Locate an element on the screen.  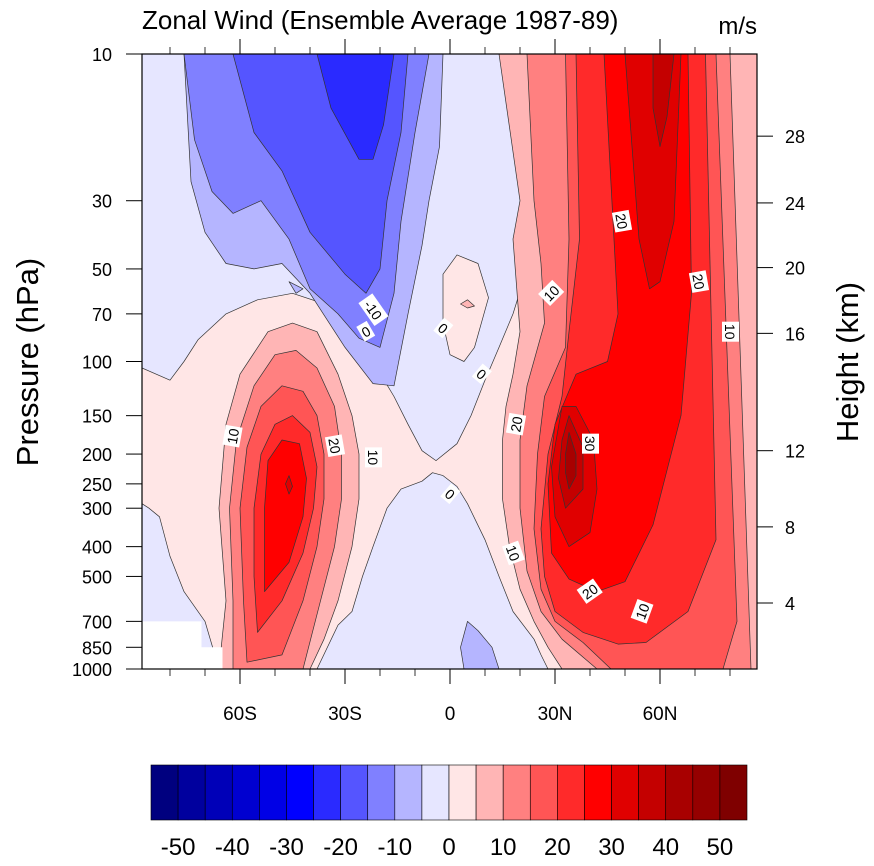
x-tick-label: 60N is located at coordinates (660, 714).